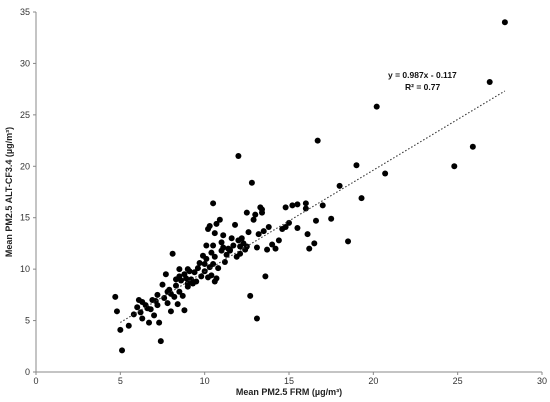 Image resolution: width=550 pixels, height=402 pixels. Describe the element at coordinates (27, 372) in the screenshot. I see `y-tick-label: 0` at that location.